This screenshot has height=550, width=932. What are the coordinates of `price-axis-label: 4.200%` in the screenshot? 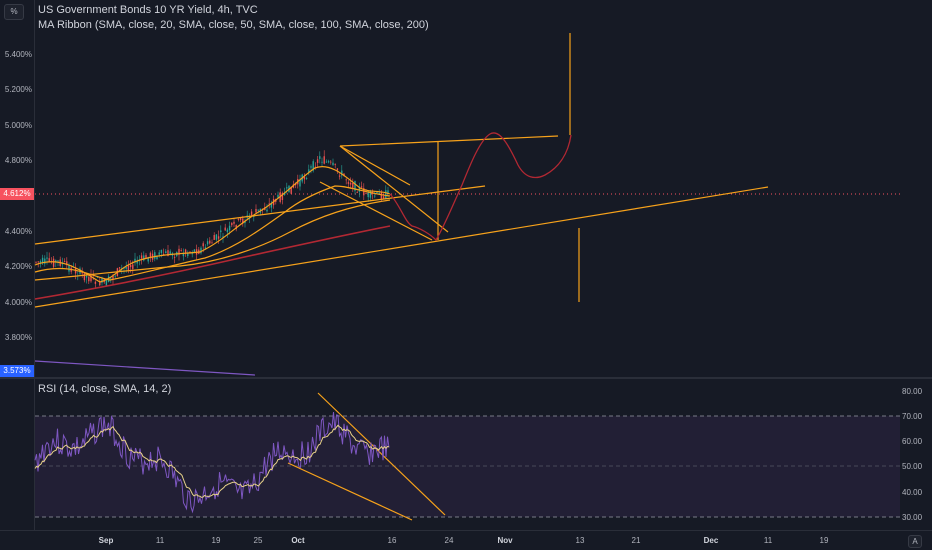 It's located at (18, 266).